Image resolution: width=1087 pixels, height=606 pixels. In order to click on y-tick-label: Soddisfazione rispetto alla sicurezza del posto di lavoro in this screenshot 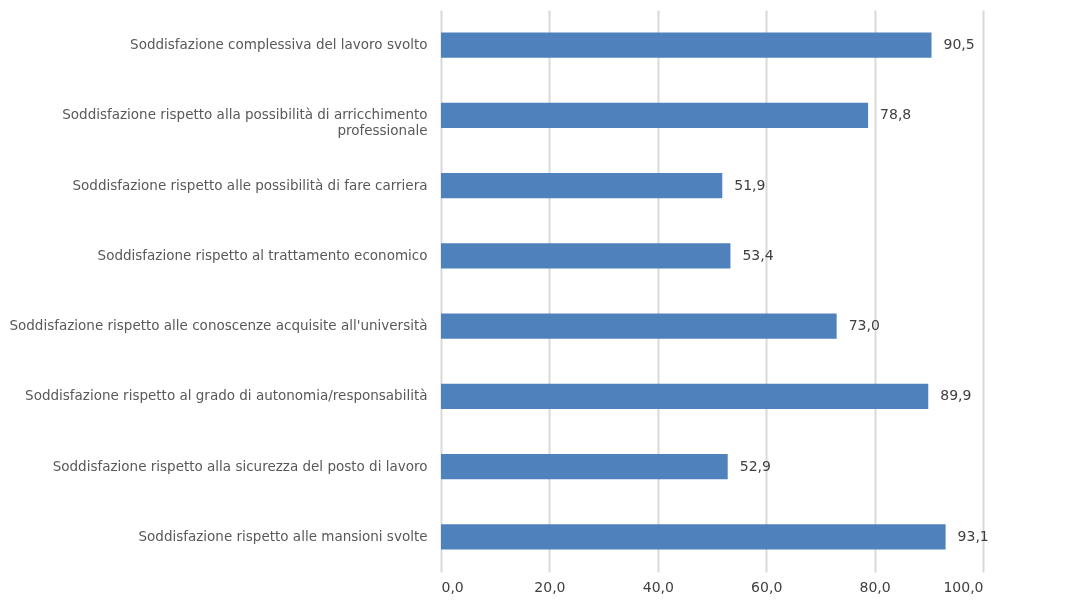, I will do `click(240, 465)`.